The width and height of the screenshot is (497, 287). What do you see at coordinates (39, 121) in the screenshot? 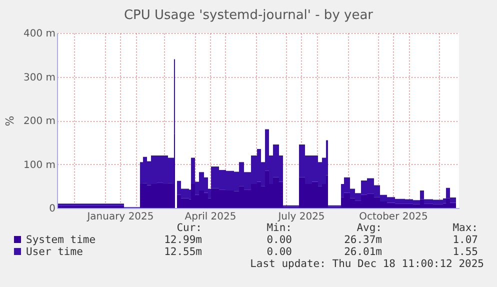
I see `y-tick-label: 200 m` at bounding box center [39, 121].